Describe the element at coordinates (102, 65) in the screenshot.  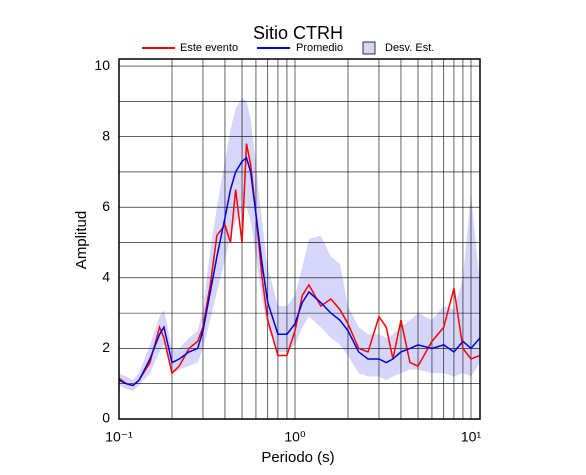
I see `y-tick-label: 10` at that location.